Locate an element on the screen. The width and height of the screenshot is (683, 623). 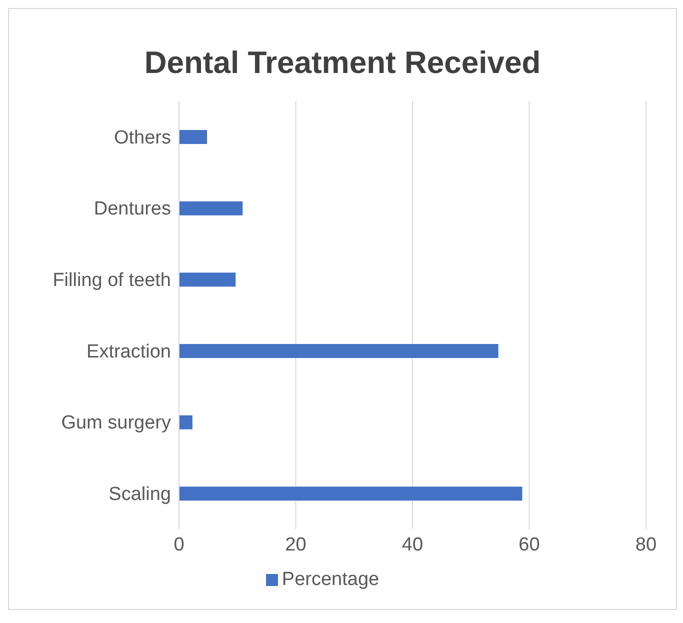
y-tick-label: Scaling is located at coordinates (139, 495).